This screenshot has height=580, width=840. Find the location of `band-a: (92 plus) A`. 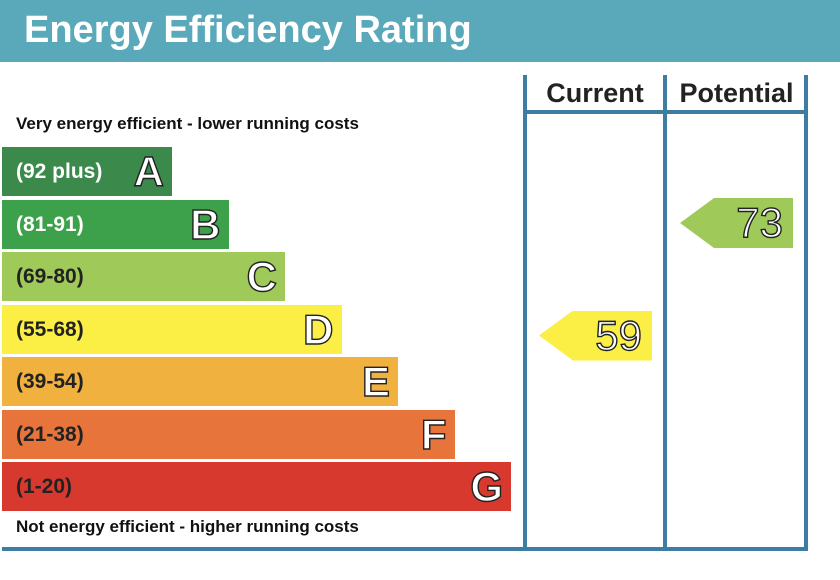

band-a: (92 plus) A is located at coordinates (87, 171).